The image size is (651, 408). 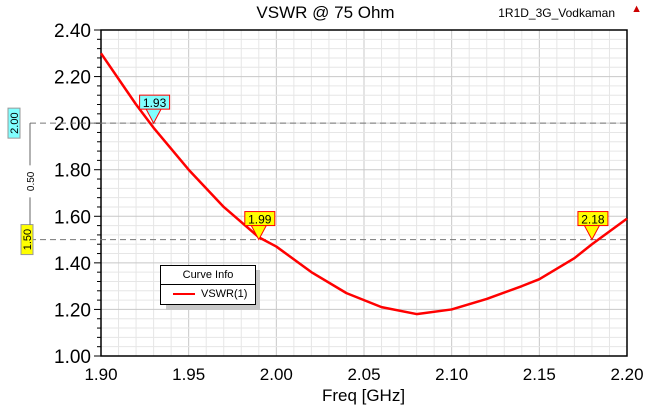 I want to click on delta-label: 0.50, so click(x=31, y=181).